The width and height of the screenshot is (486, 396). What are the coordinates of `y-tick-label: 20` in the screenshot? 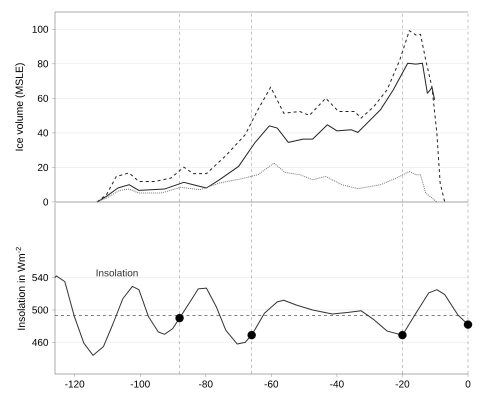 It's located at (43, 167).